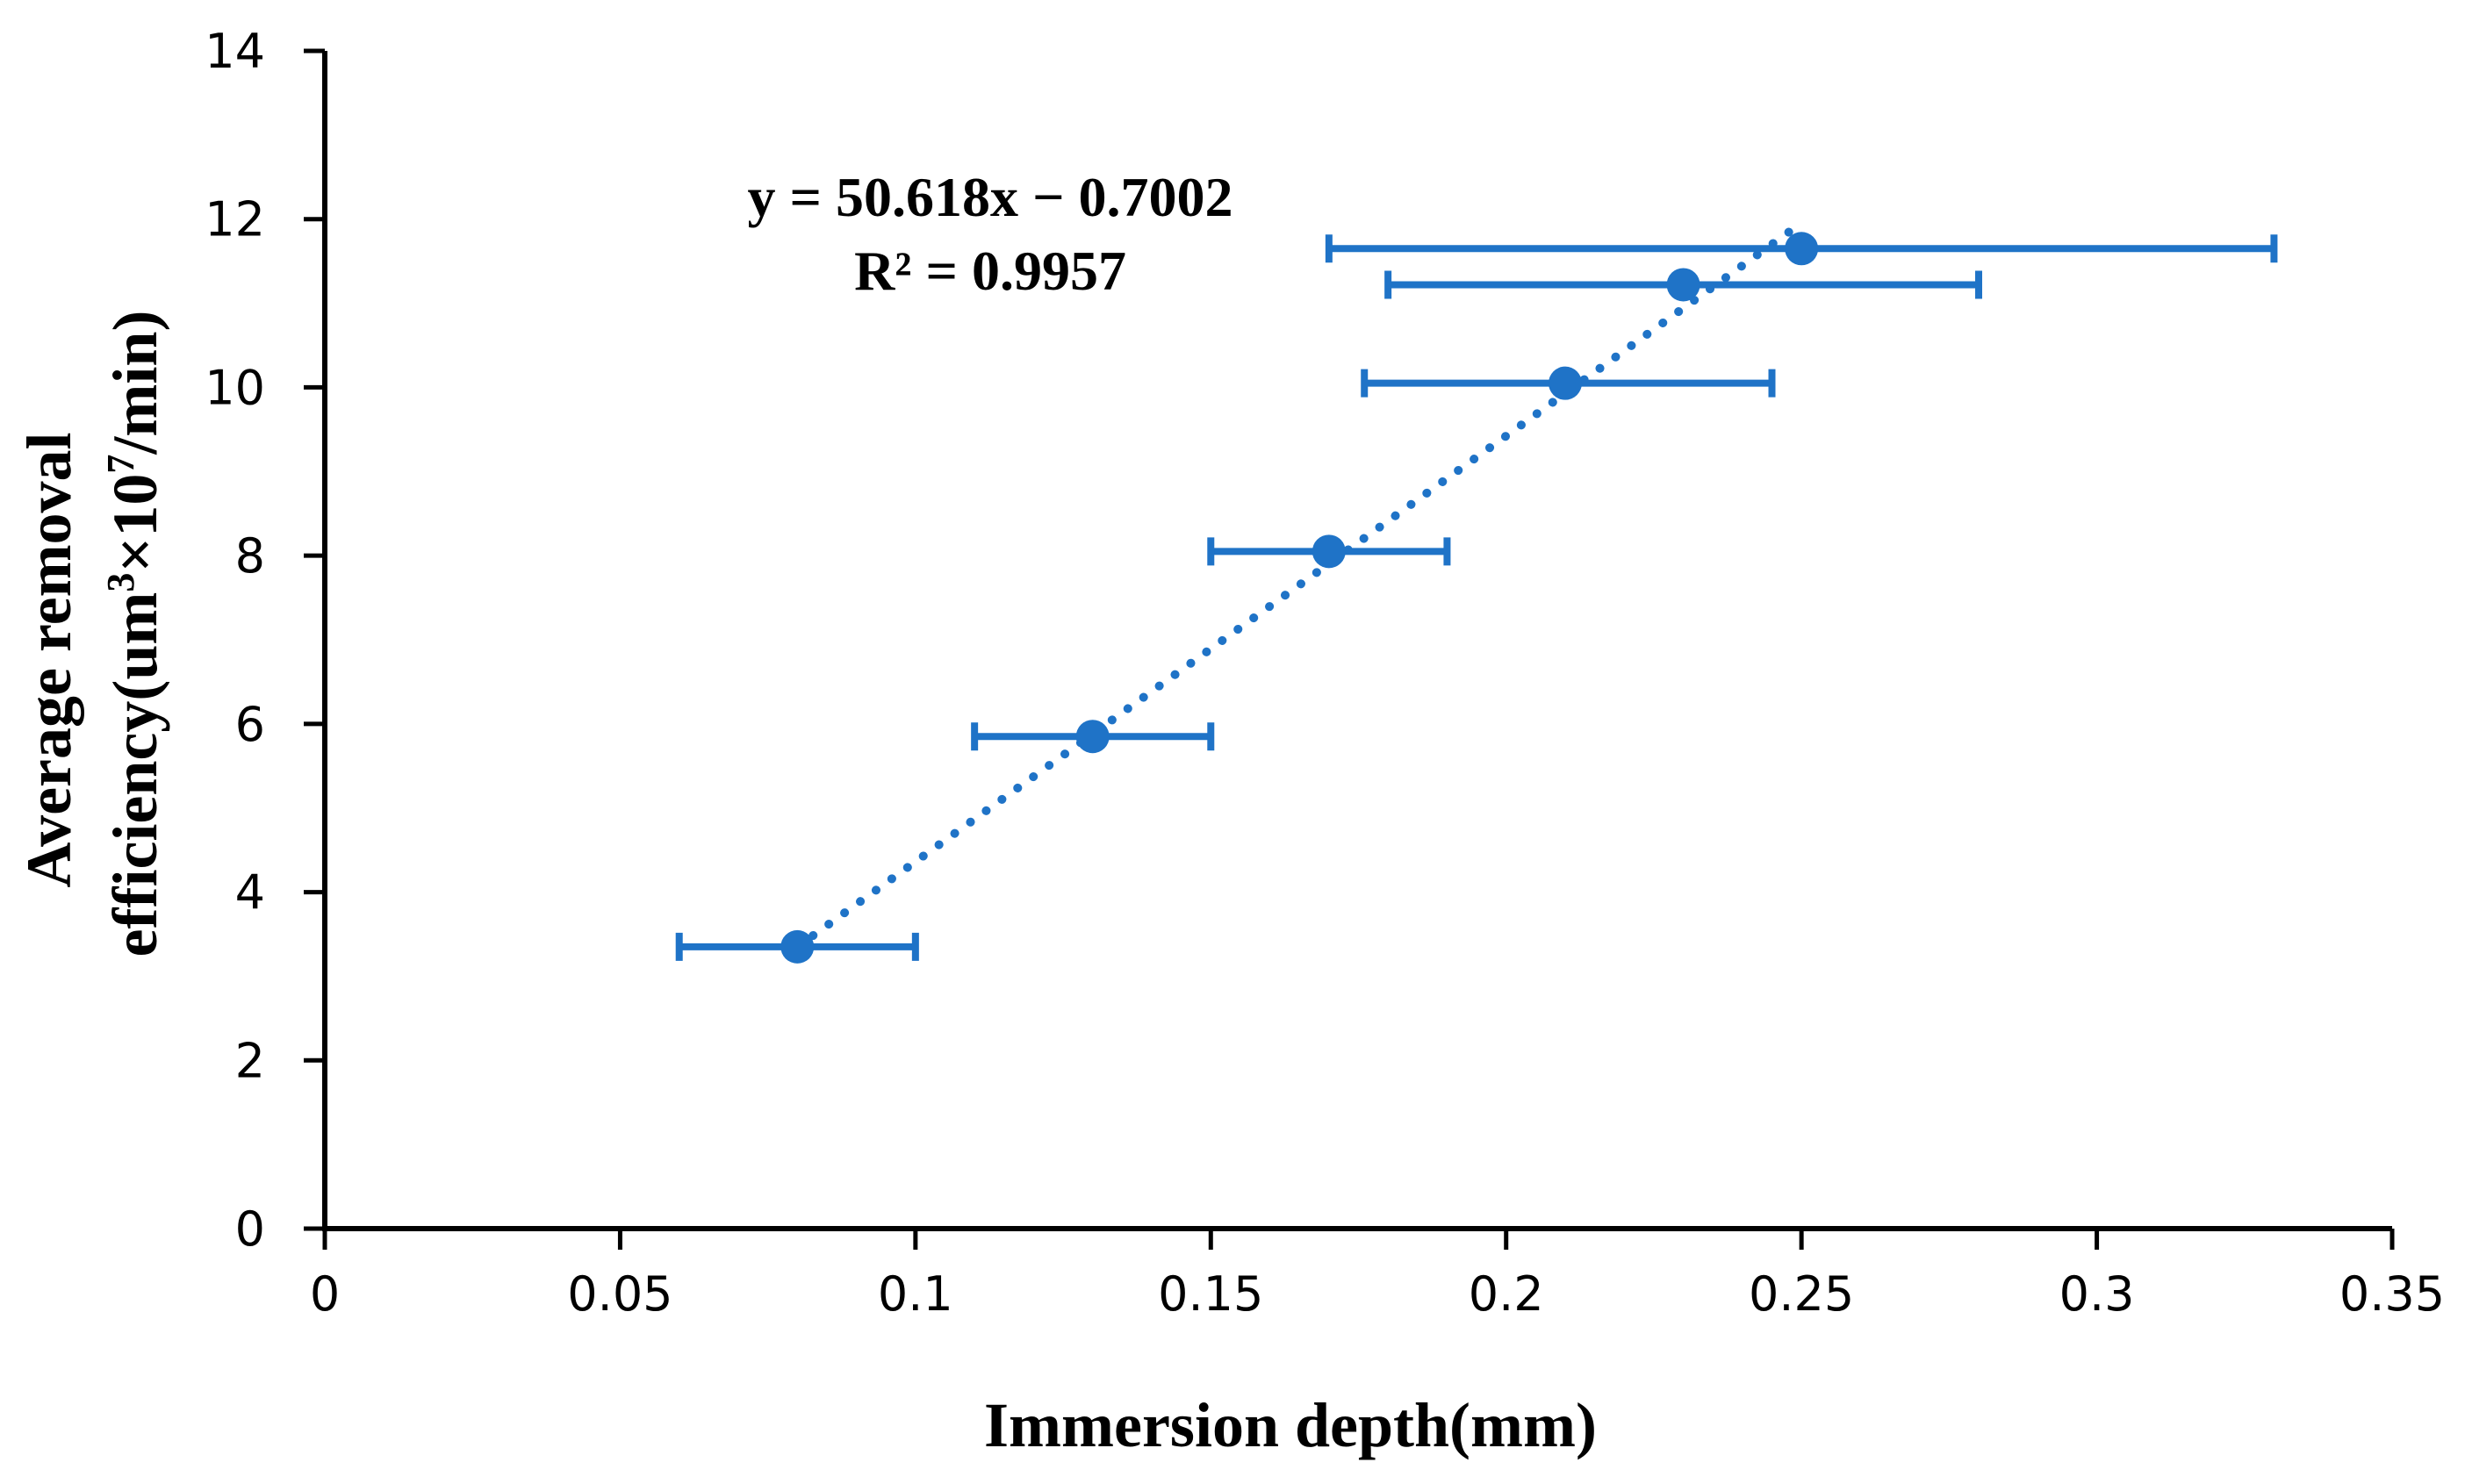 The image size is (2465, 1484). Describe the element at coordinates (49, 659) in the screenshot. I see `y-axis-title-line1: Average removal` at that location.